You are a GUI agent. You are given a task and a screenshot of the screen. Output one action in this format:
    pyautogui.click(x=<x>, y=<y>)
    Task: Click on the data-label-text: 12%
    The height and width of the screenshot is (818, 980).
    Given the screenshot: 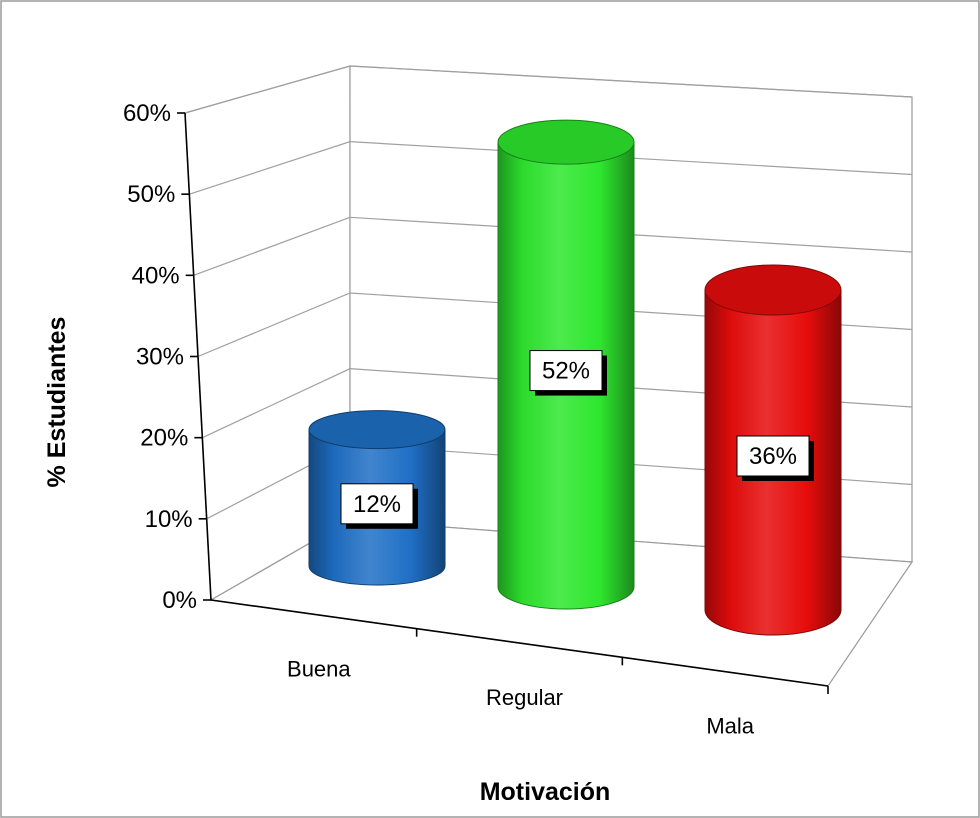 What is the action you would take?
    pyautogui.click(x=377, y=504)
    